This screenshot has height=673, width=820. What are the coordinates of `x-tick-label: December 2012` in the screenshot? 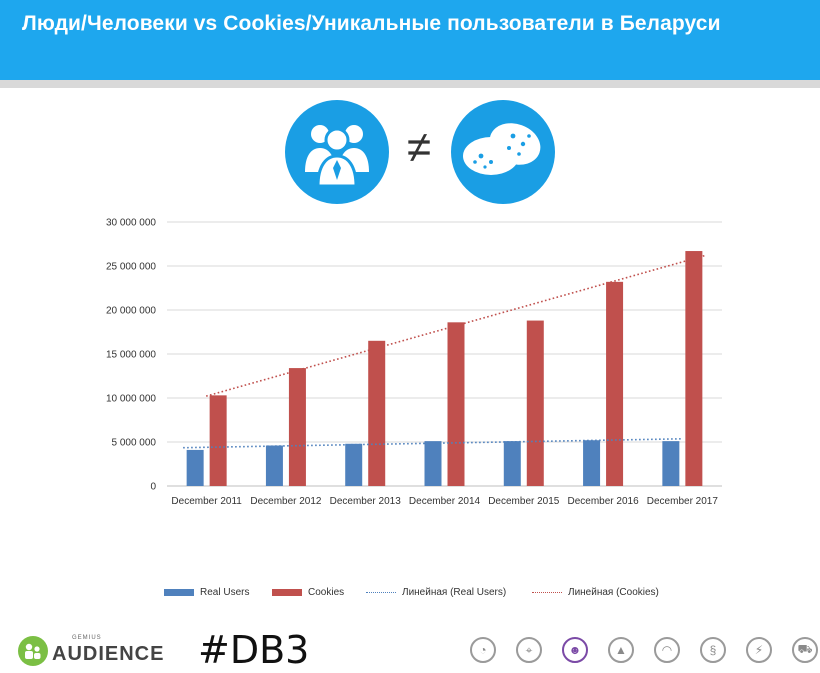 It's located at (286, 501).